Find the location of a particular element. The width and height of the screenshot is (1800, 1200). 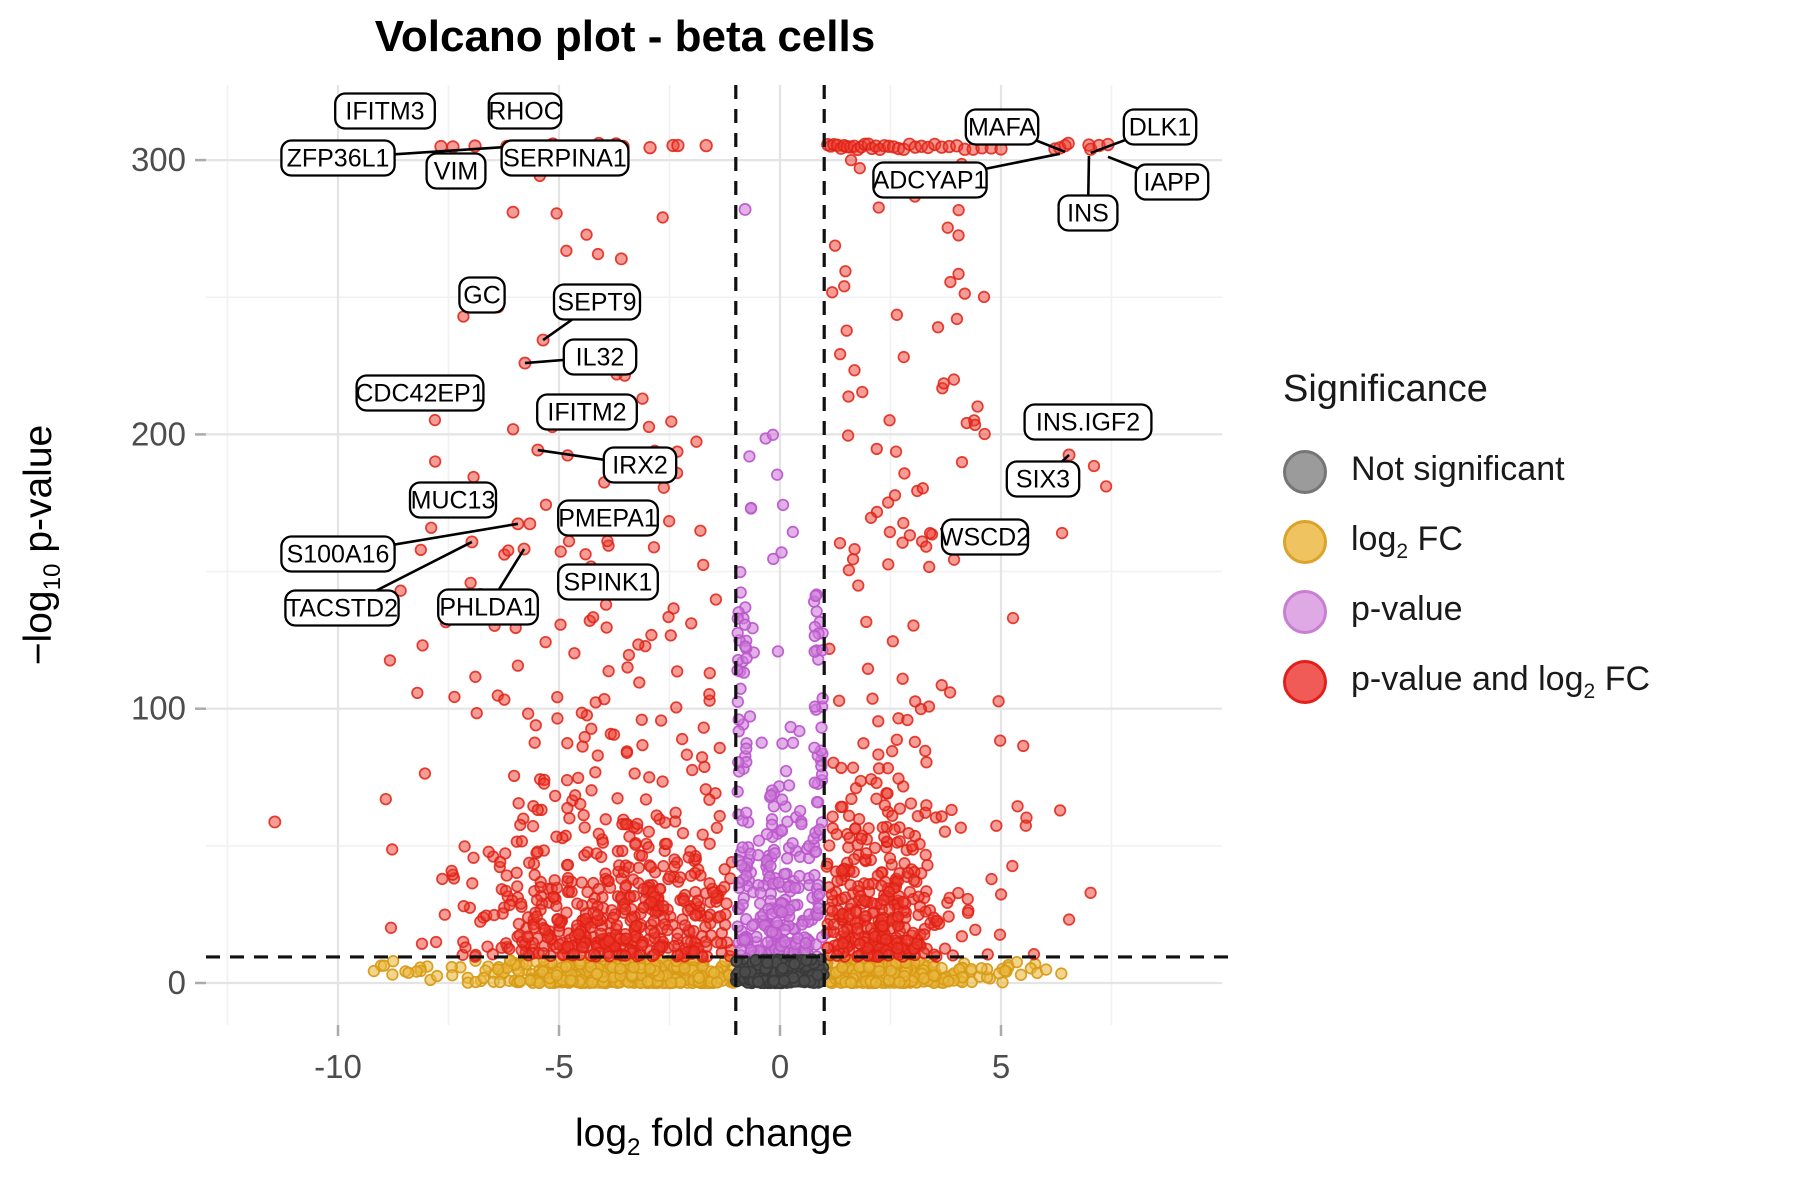

legend-item-not-significant: Not significant is located at coordinates (1466, 472).